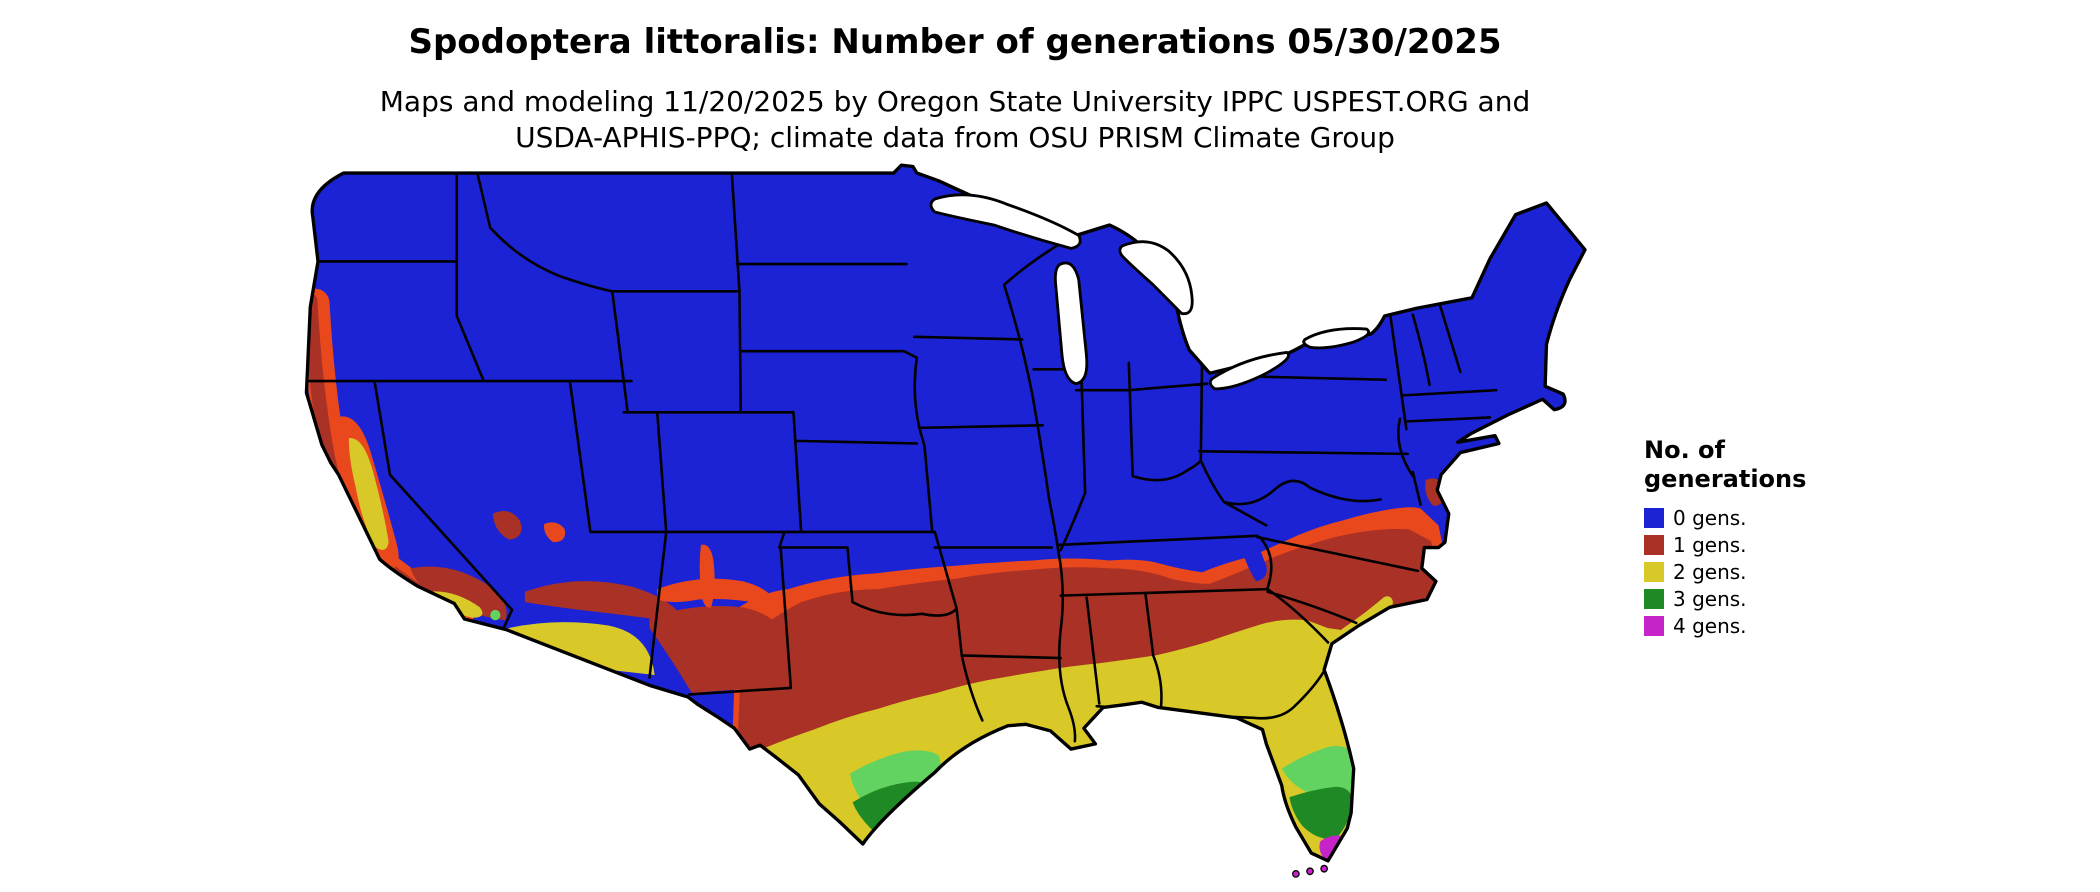  Describe the element at coordinates (718, 593) in the screenshot. I see `new-mexico-orange-fringe` at that location.